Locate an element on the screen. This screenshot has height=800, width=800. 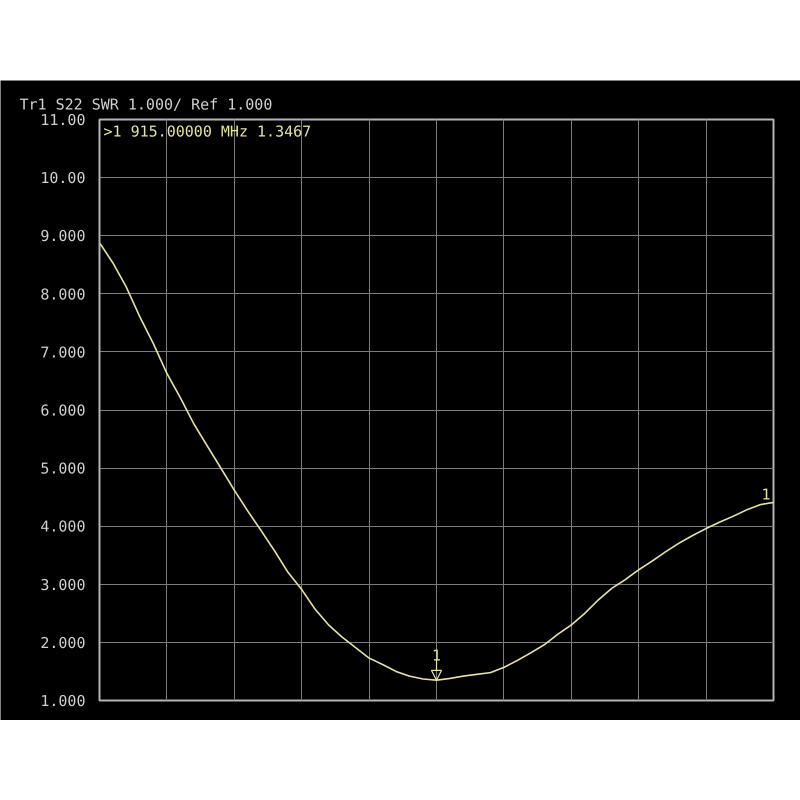
chart-title: Tr1 S22 SWR 1.000/ Ref 1.000 is located at coordinates (146, 105).